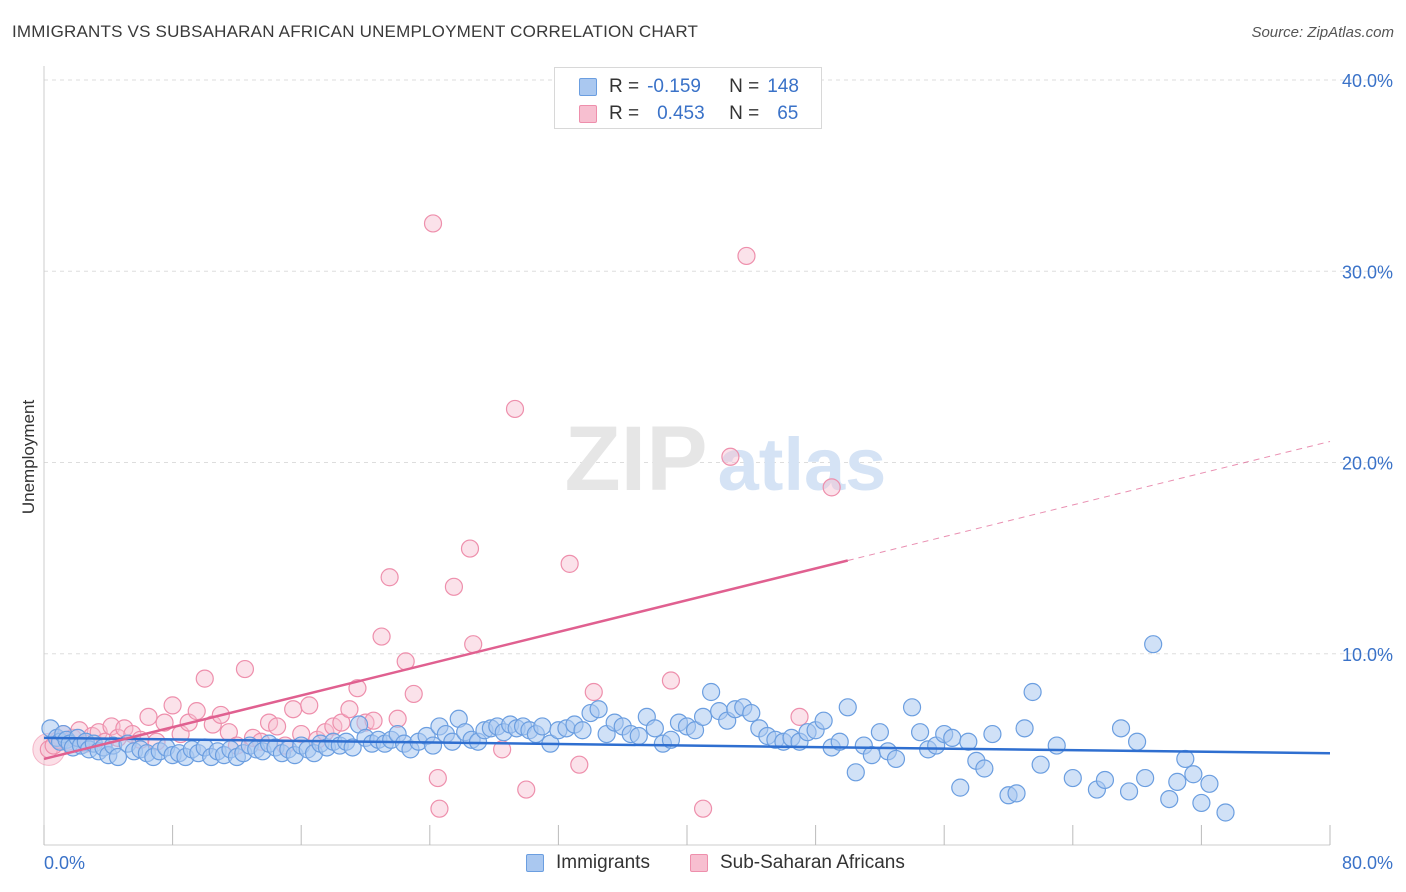  What do you see at coordinates (788, 113) in the screenshot?
I see `ssa-n-value: 65` at bounding box center [788, 113].